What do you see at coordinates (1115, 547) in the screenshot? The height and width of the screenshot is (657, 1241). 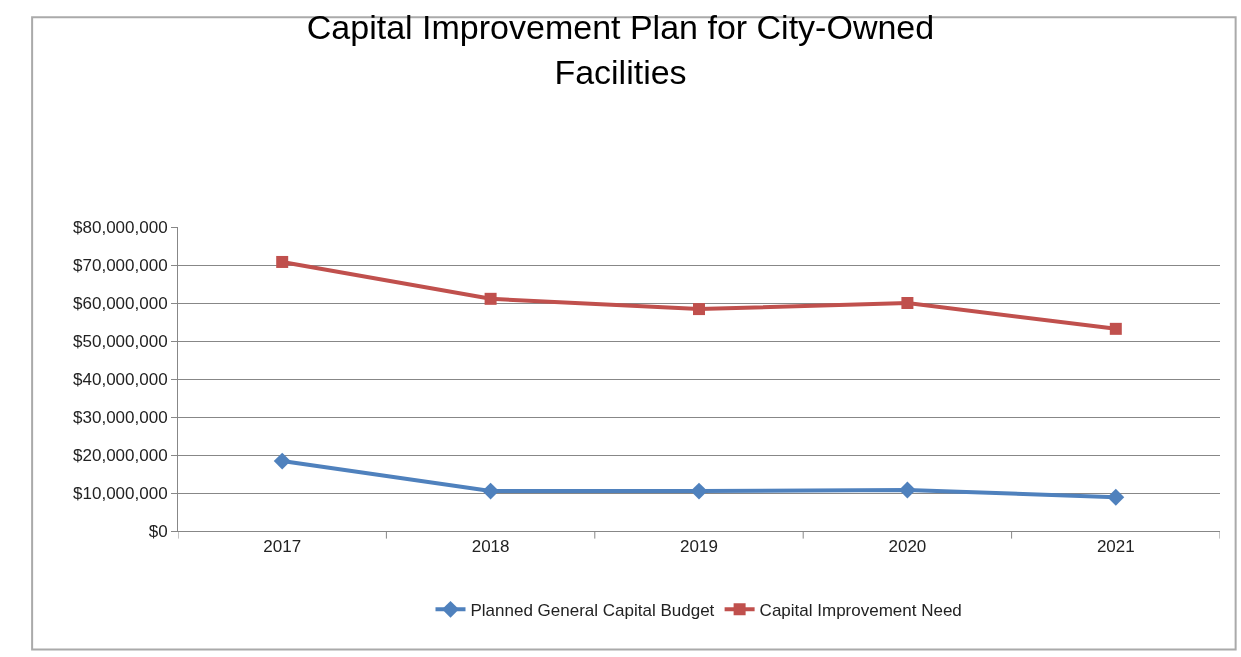 I see `x-tick-label: 2021` at bounding box center [1115, 547].